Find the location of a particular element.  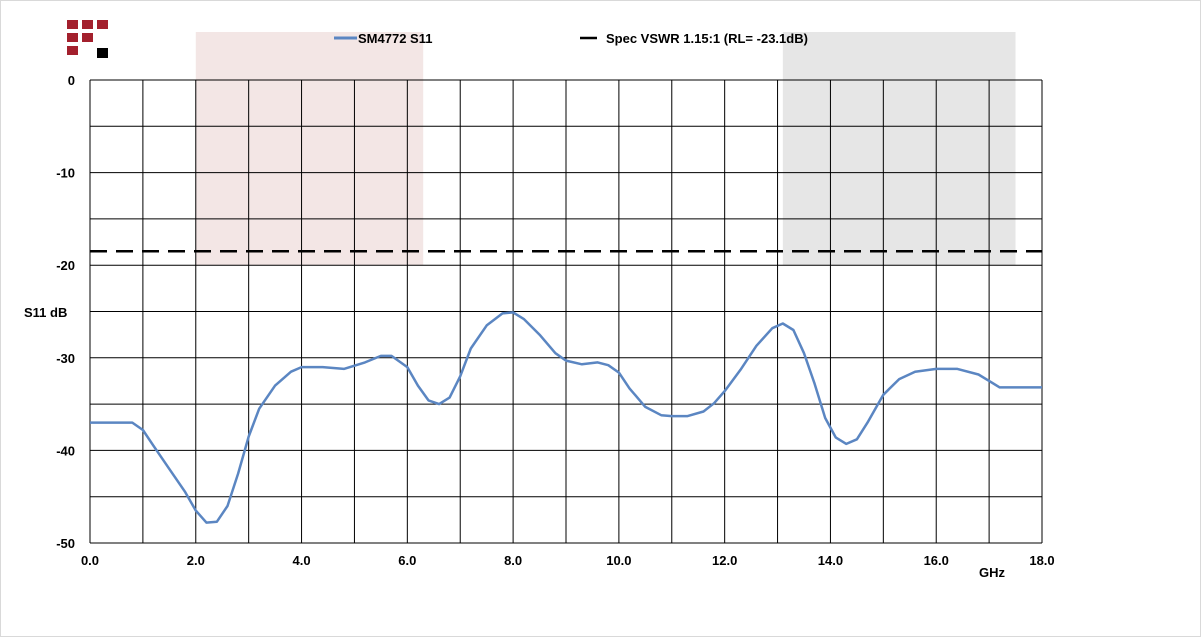

y-tick-label: -10 is located at coordinates (65, 173).